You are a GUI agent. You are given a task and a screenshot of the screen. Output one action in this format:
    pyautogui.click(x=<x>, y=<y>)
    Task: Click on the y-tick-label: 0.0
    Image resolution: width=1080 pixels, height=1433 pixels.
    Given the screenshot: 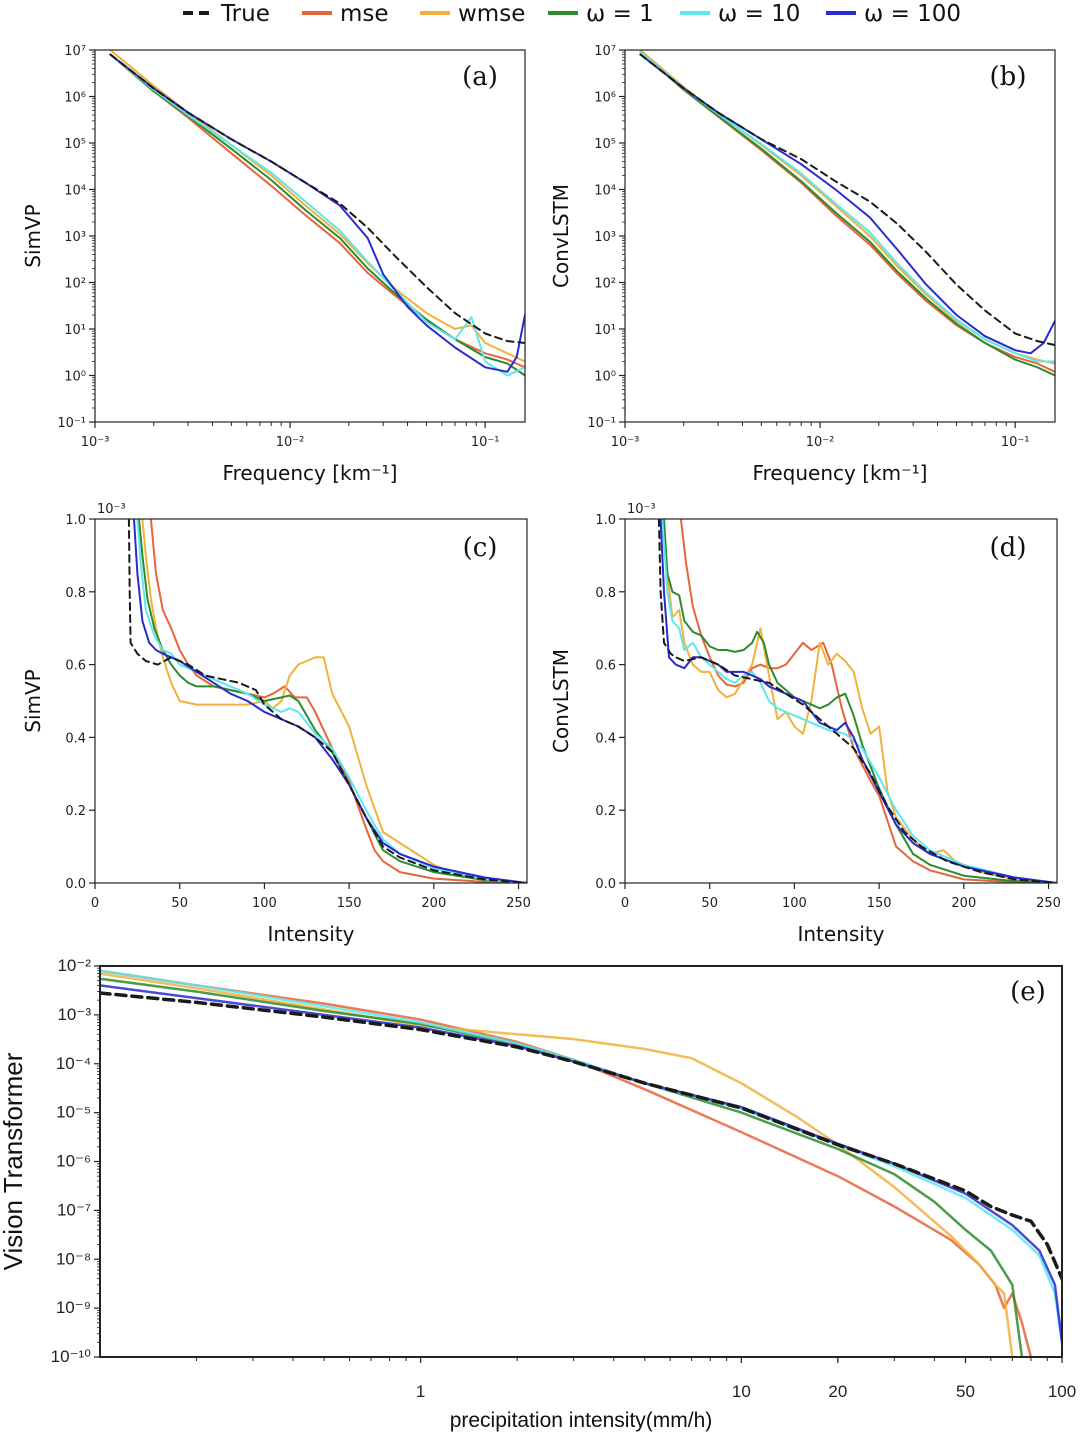 What is the action you would take?
    pyautogui.click(x=605, y=884)
    